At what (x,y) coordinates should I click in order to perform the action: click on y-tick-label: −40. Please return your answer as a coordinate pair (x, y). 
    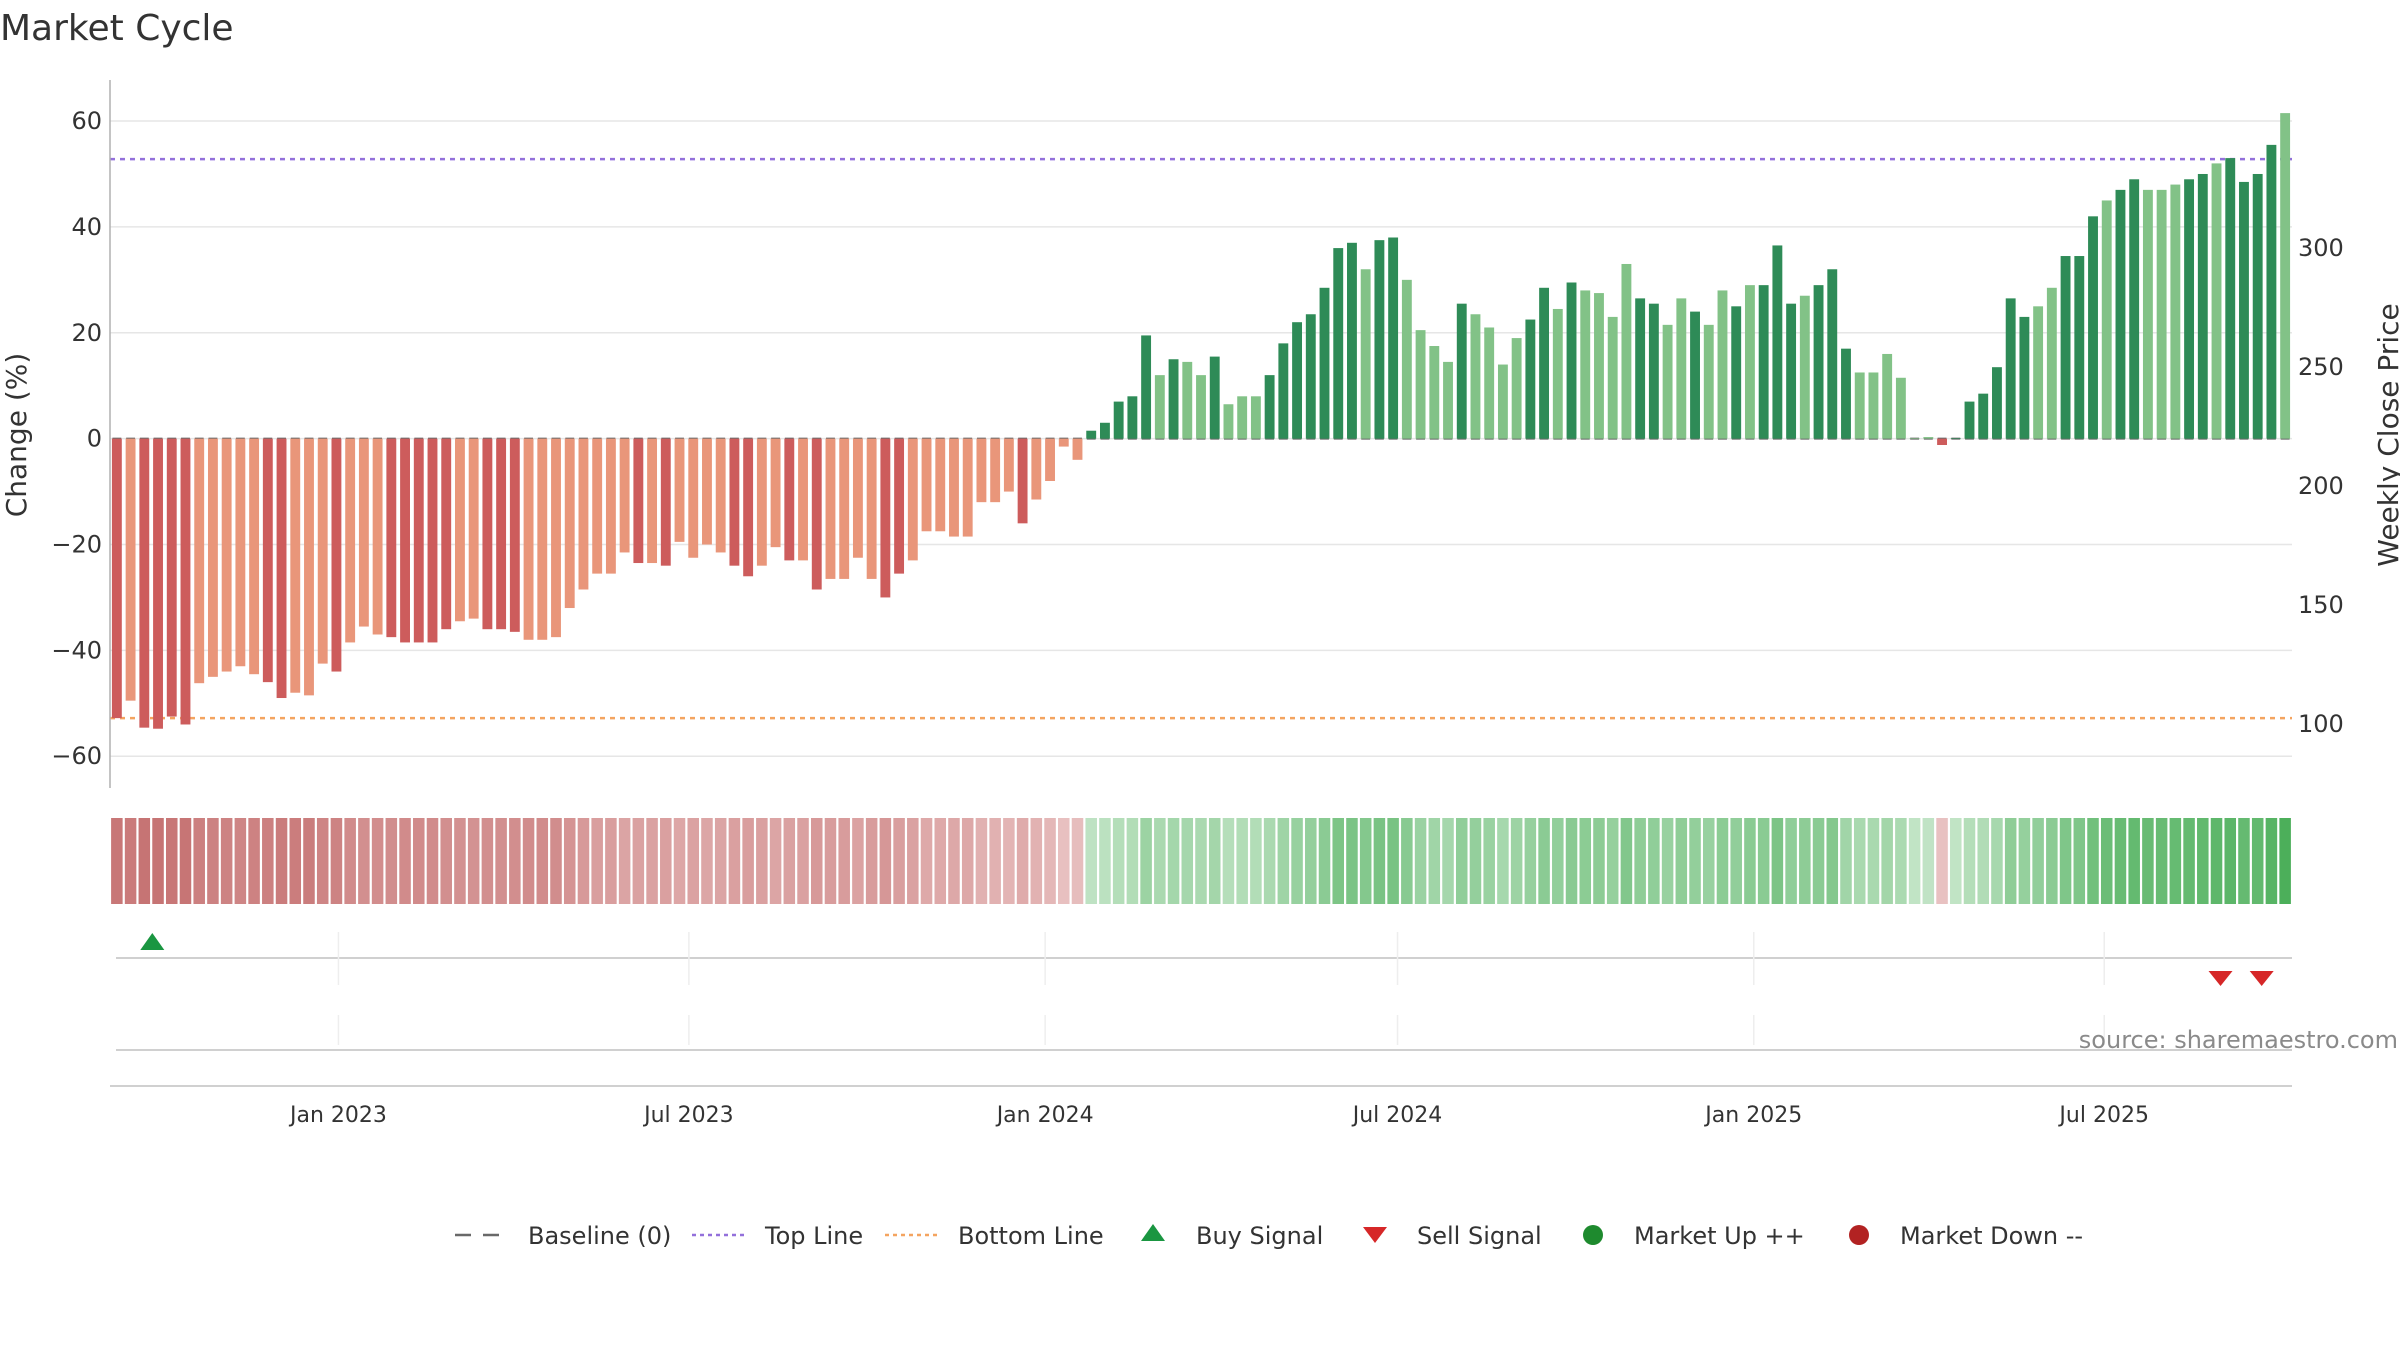
    Looking at the image, I should click on (76, 650).